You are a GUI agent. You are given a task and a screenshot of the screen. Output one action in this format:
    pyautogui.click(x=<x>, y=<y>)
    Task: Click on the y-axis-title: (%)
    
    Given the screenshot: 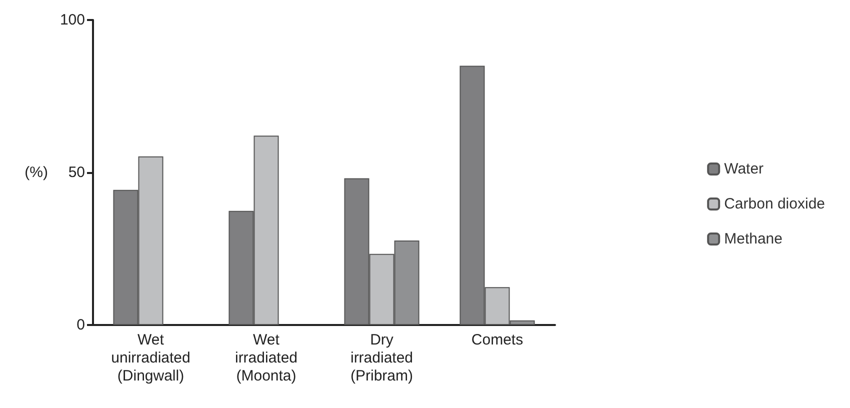 What is the action you would take?
    pyautogui.click(x=36, y=172)
    